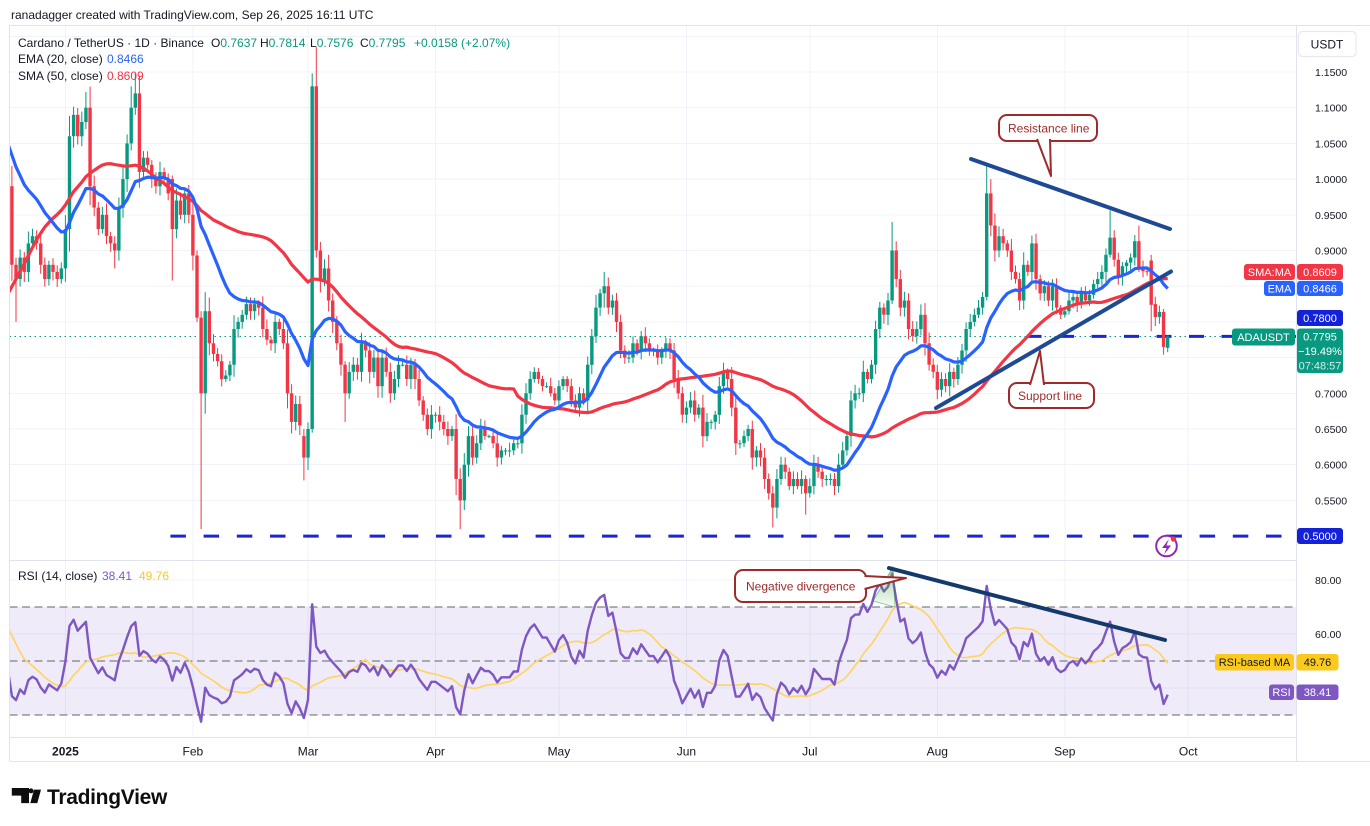 Image resolution: width=1370 pixels, height=826 pixels. Describe the element at coordinates (1331, 216) in the screenshot. I see `svg-text: 0.9500` at that location.